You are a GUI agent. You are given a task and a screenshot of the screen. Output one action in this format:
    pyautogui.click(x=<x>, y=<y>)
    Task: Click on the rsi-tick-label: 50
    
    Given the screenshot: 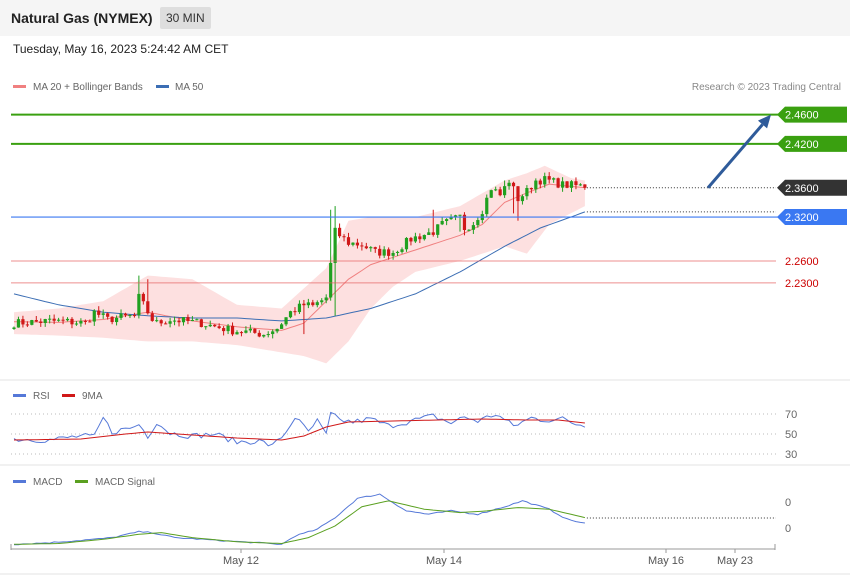 What is the action you would take?
    pyautogui.click(x=791, y=435)
    